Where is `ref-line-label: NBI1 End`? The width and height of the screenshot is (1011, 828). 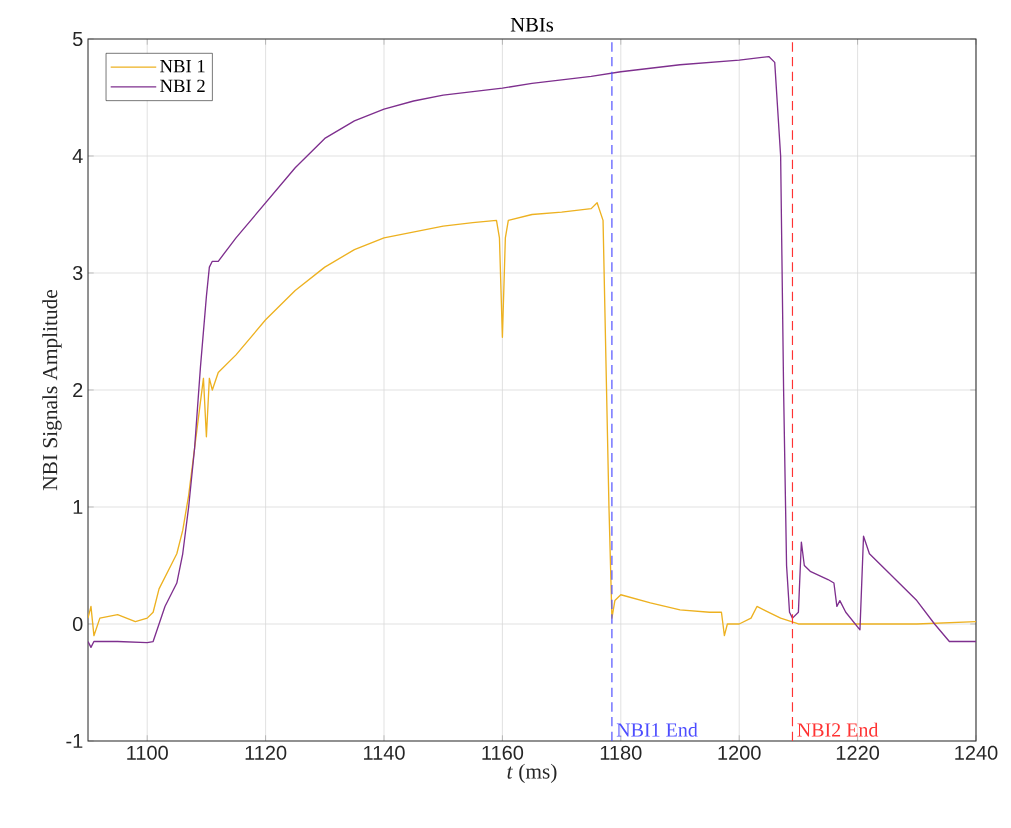 ref-line-label: NBI1 End is located at coordinates (657, 729).